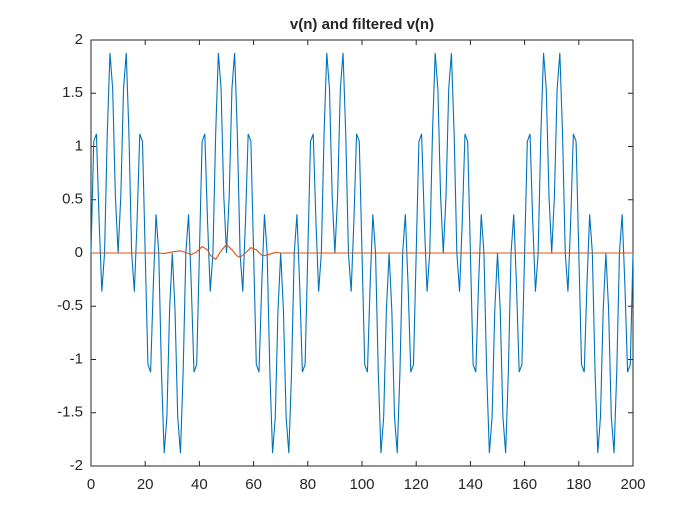  What do you see at coordinates (72, 92) in the screenshot?
I see `y-tick-label: 1.5` at bounding box center [72, 92].